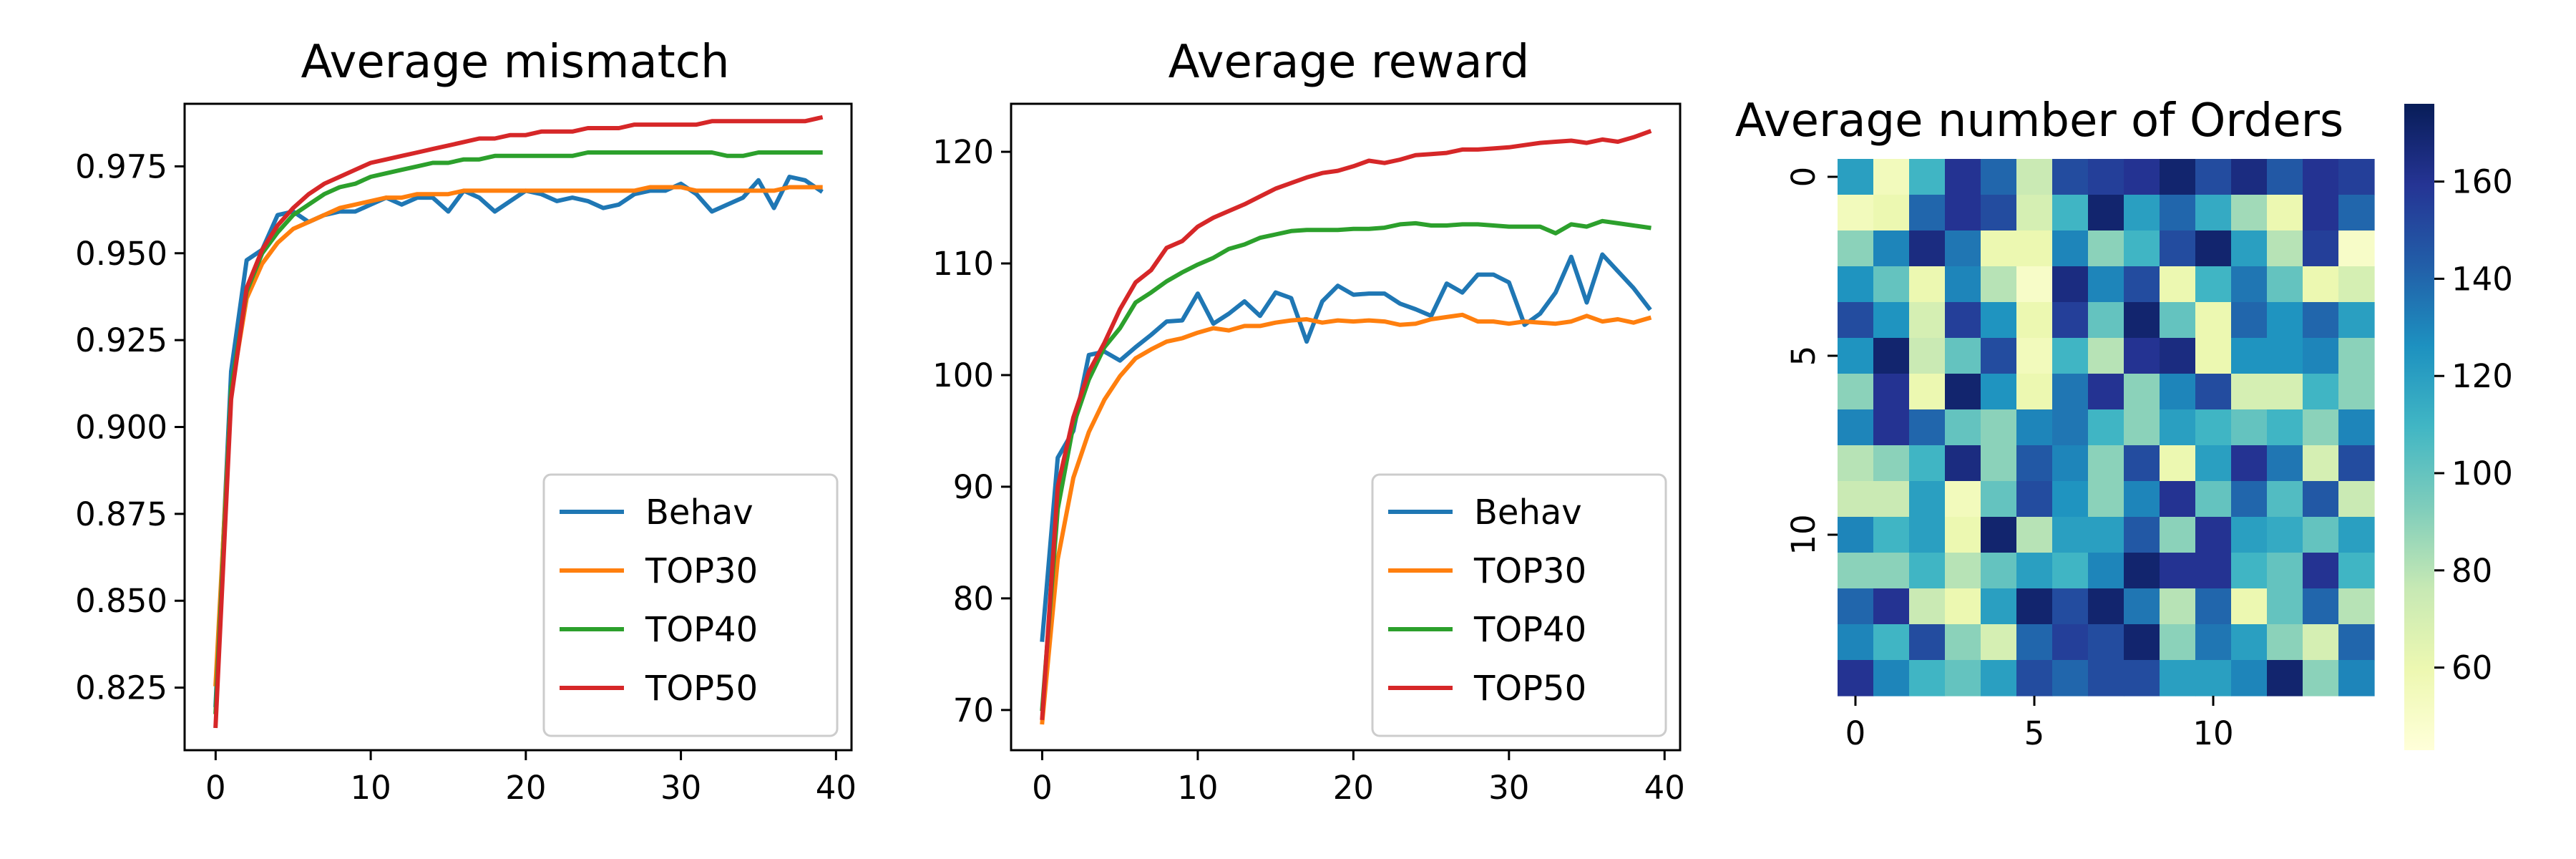 The width and height of the screenshot is (2576, 859). Describe the element at coordinates (1349, 62) in the screenshot. I see `chart-title: Average reward` at that location.